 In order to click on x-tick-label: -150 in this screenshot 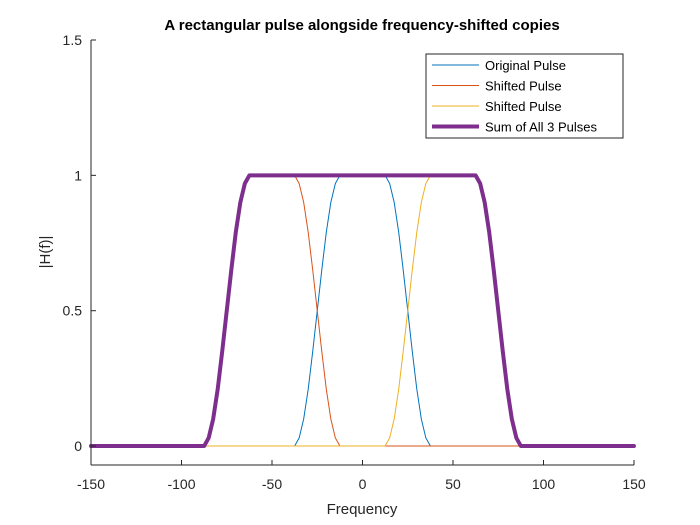, I will do `click(91, 484)`.